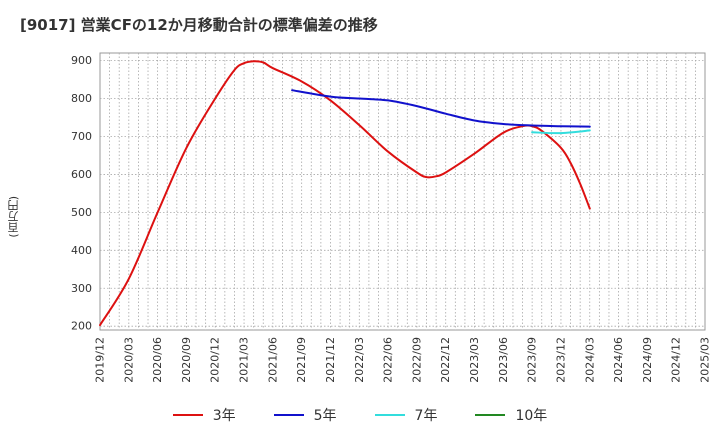 The image size is (720, 440). What do you see at coordinates (128, 360) in the screenshot?
I see `x-tick-label: 2020/03` at bounding box center [128, 360].